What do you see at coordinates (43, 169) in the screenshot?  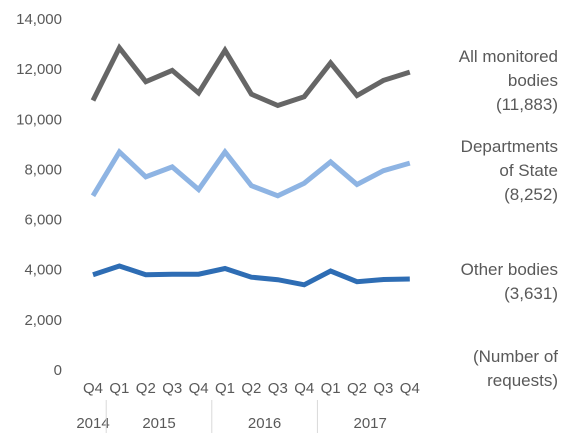 I see `y-tick-label: 8,000` at bounding box center [43, 169].